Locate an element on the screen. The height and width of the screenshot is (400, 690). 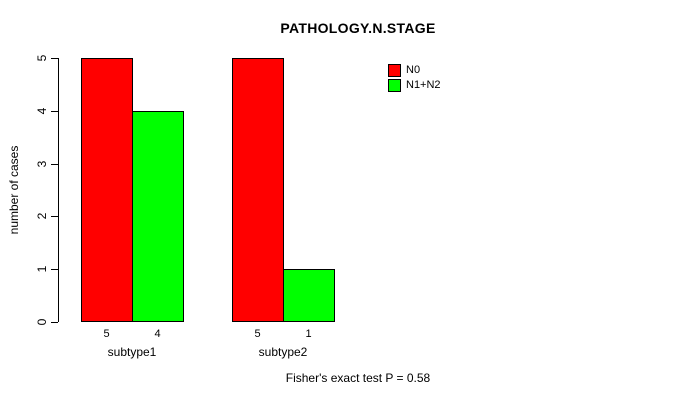
legend-item: N0 is located at coordinates (414, 70).